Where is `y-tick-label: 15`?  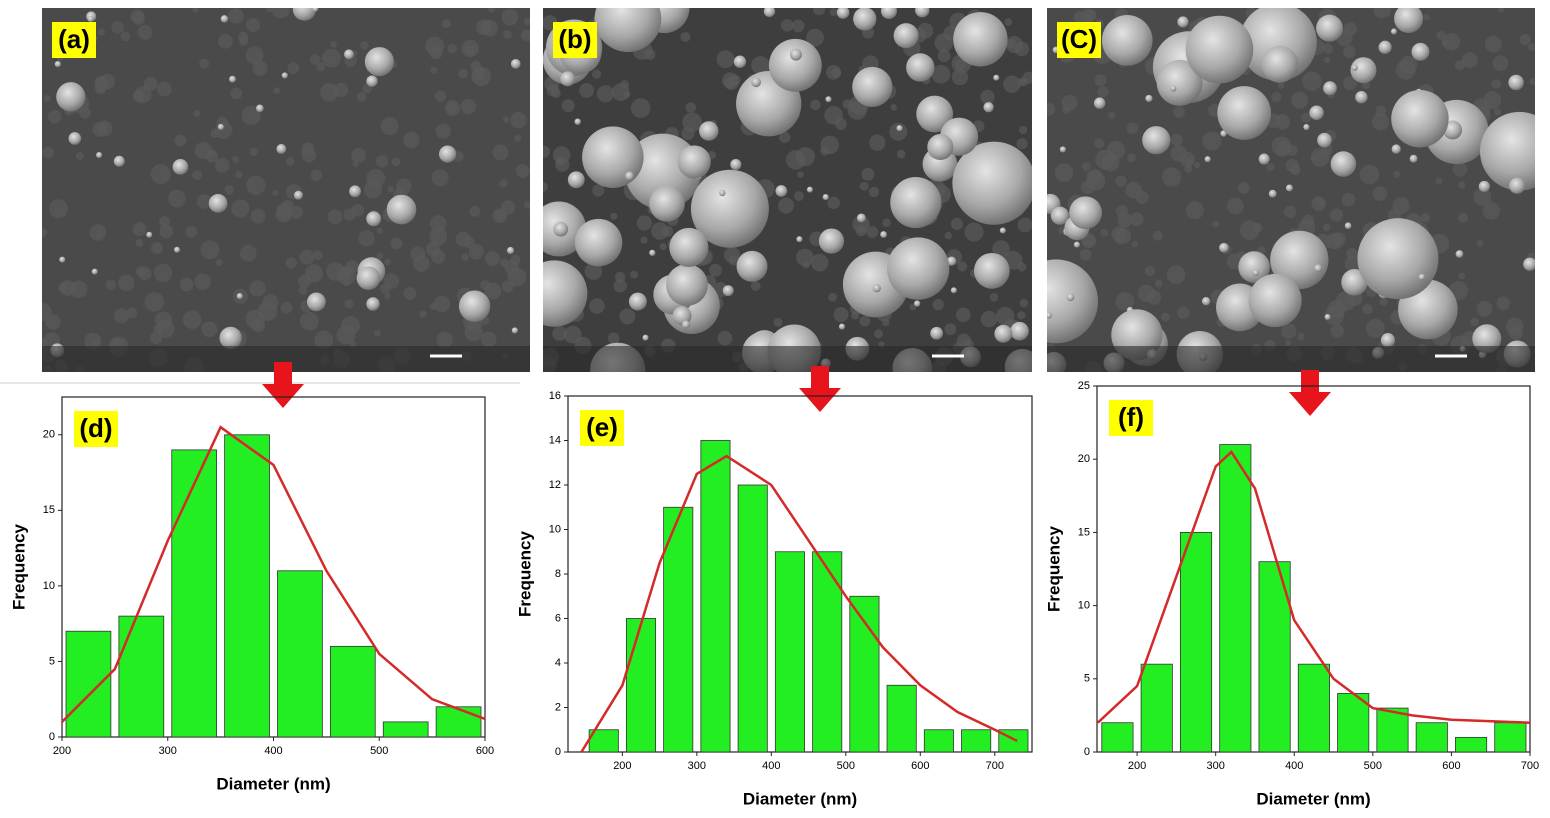
y-tick-label: 15 is located at coordinates (1084, 532).